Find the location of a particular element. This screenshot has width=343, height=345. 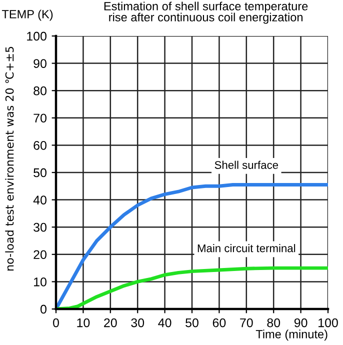

x-tick-label: 0 is located at coordinates (56, 323).